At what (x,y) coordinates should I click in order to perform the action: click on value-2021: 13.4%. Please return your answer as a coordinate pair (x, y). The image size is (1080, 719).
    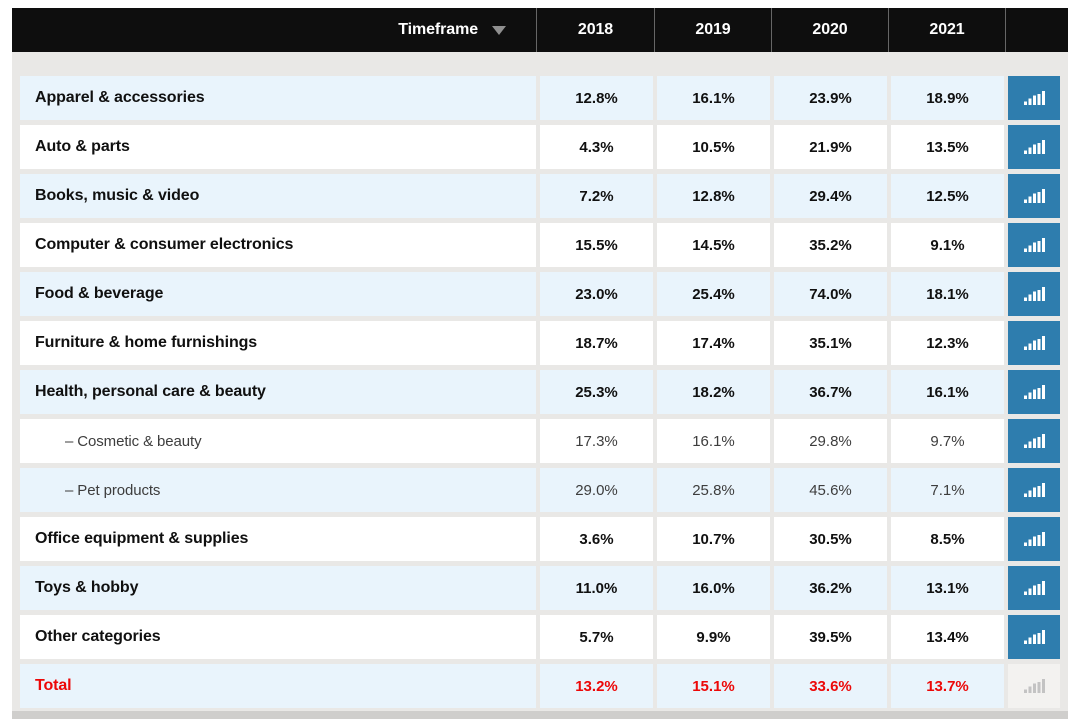
    Looking at the image, I should click on (947, 637).